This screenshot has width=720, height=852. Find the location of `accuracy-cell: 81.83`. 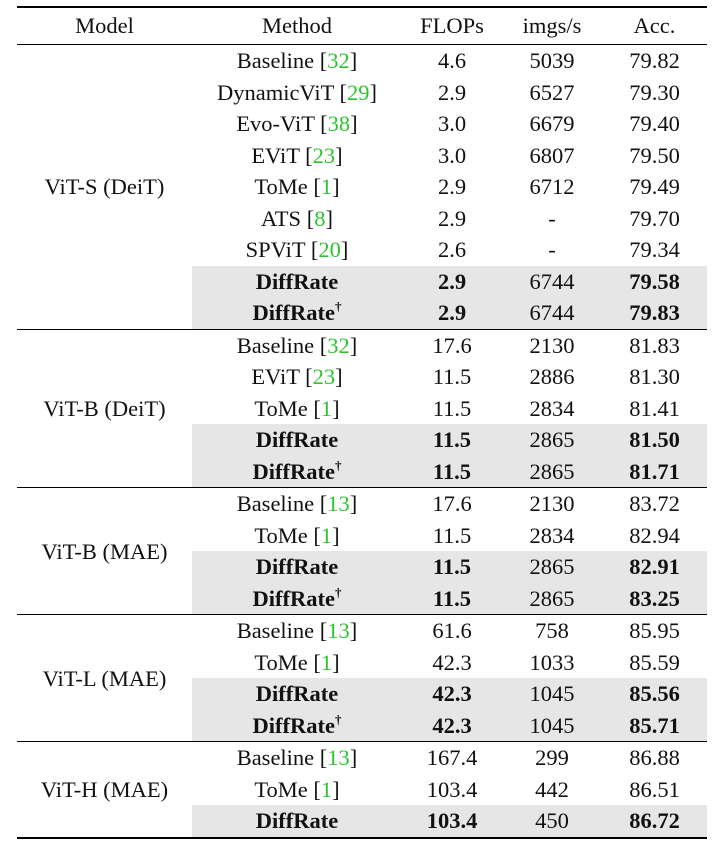

accuracy-cell: 81.83 is located at coordinates (654, 345).